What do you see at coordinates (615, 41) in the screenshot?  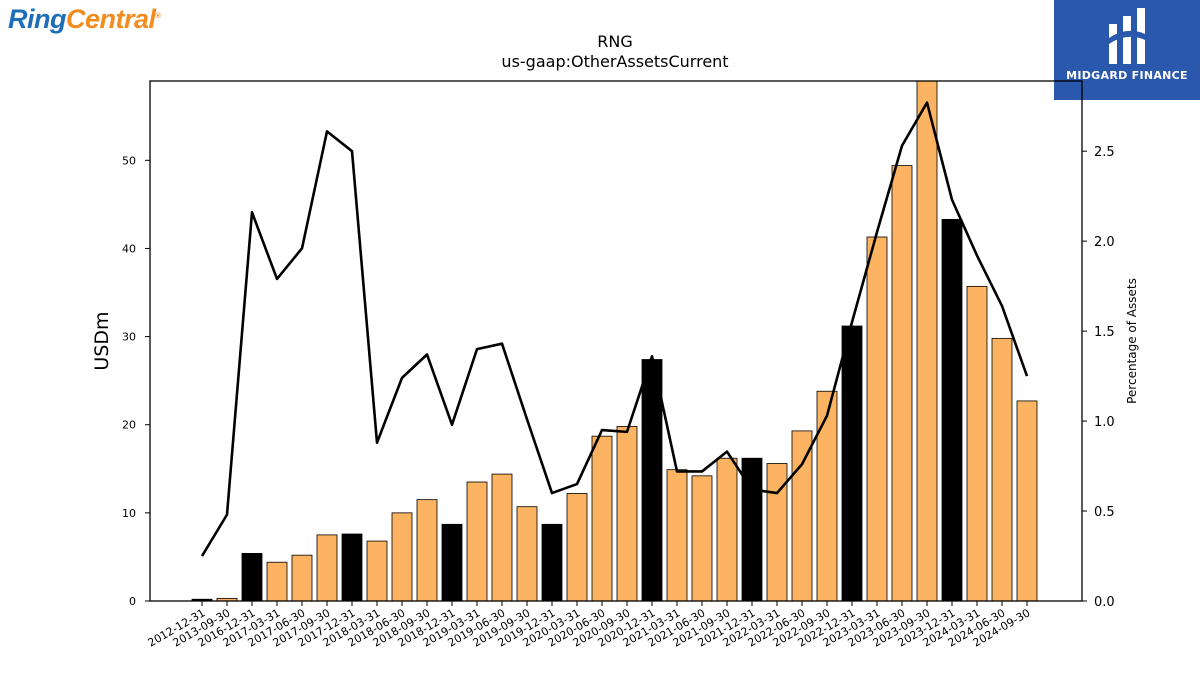 I see `chart-title: RNG` at bounding box center [615, 41].